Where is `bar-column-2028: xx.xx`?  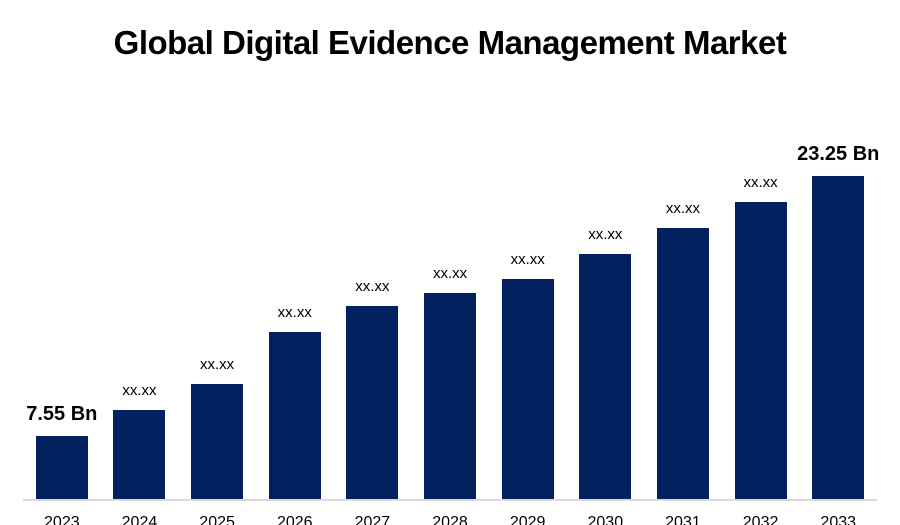
bar-column-2028: xx.xx is located at coordinates (450, 382).